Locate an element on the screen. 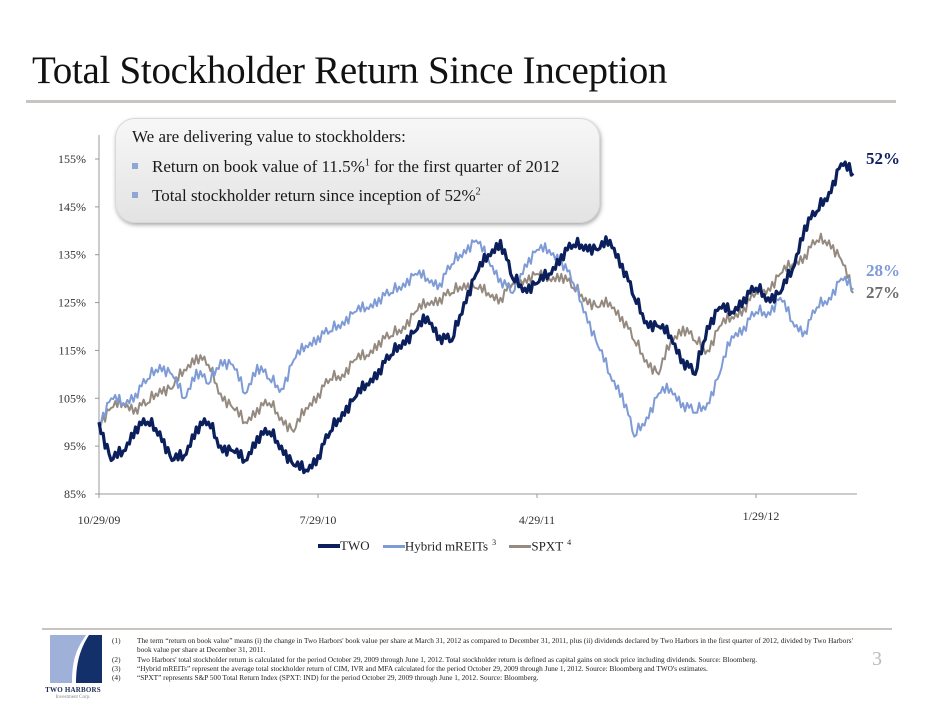  x-tick-label: 1/29/12 is located at coordinates (761, 516).